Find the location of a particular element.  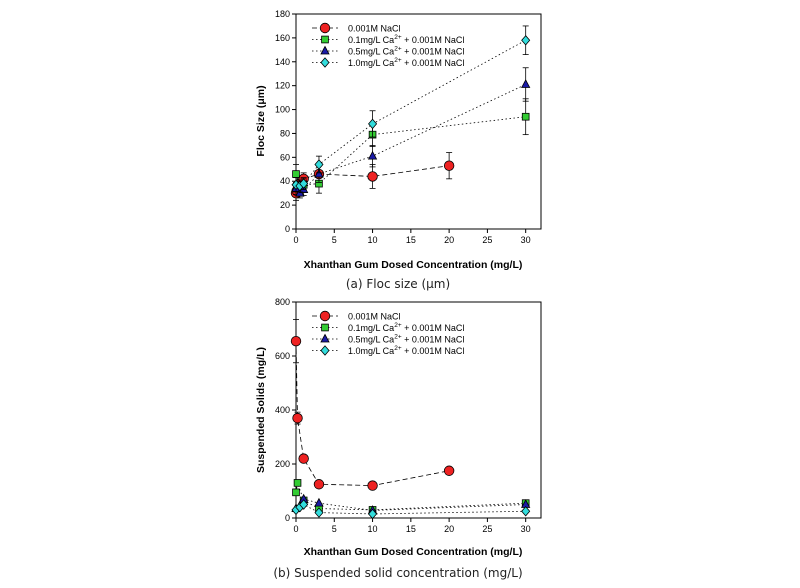

plot-frame-a is located at coordinates (418, 121).